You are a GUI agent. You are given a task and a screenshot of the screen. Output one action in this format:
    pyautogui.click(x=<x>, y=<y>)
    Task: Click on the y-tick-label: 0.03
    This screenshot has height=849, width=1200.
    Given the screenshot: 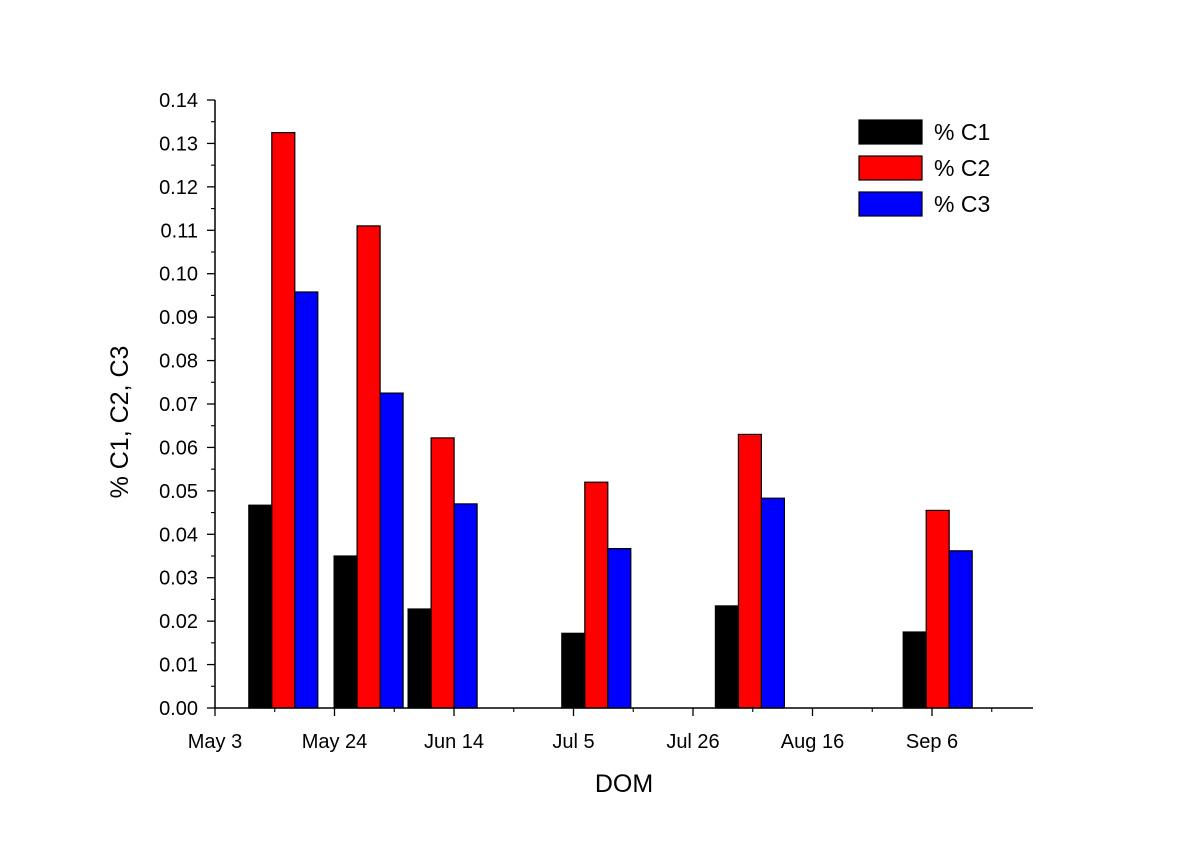 What is the action you would take?
    pyautogui.click(x=178, y=579)
    